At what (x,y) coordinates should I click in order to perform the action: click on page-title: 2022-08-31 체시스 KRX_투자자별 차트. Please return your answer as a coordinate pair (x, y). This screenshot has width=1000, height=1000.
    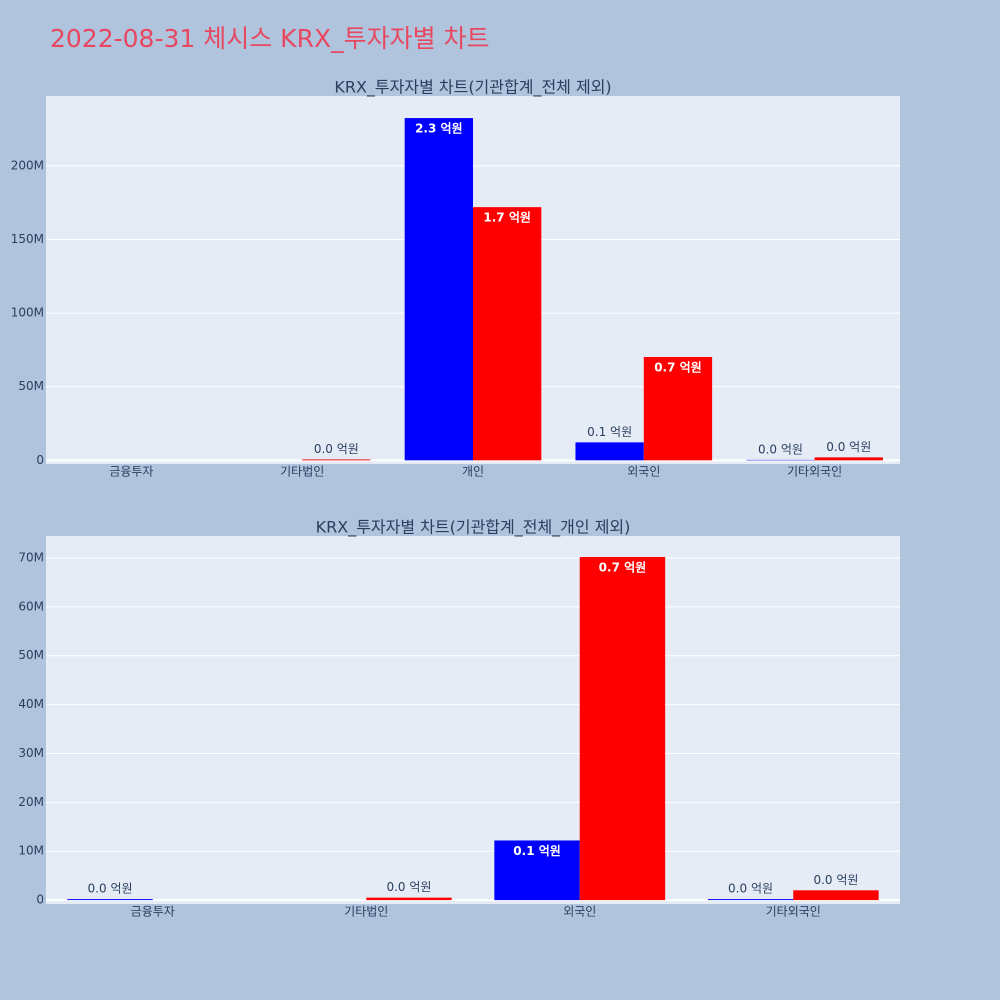
    Looking at the image, I should click on (270, 38).